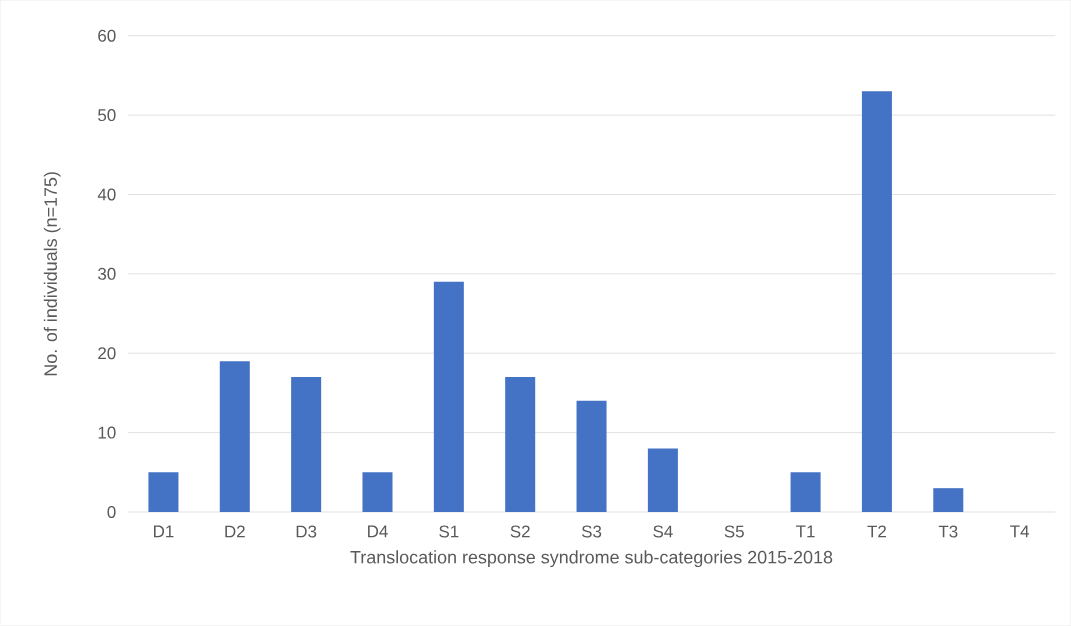  I want to click on x-axis-title: Translocation response syndrome sub-categories 2015-2018, so click(591, 559).